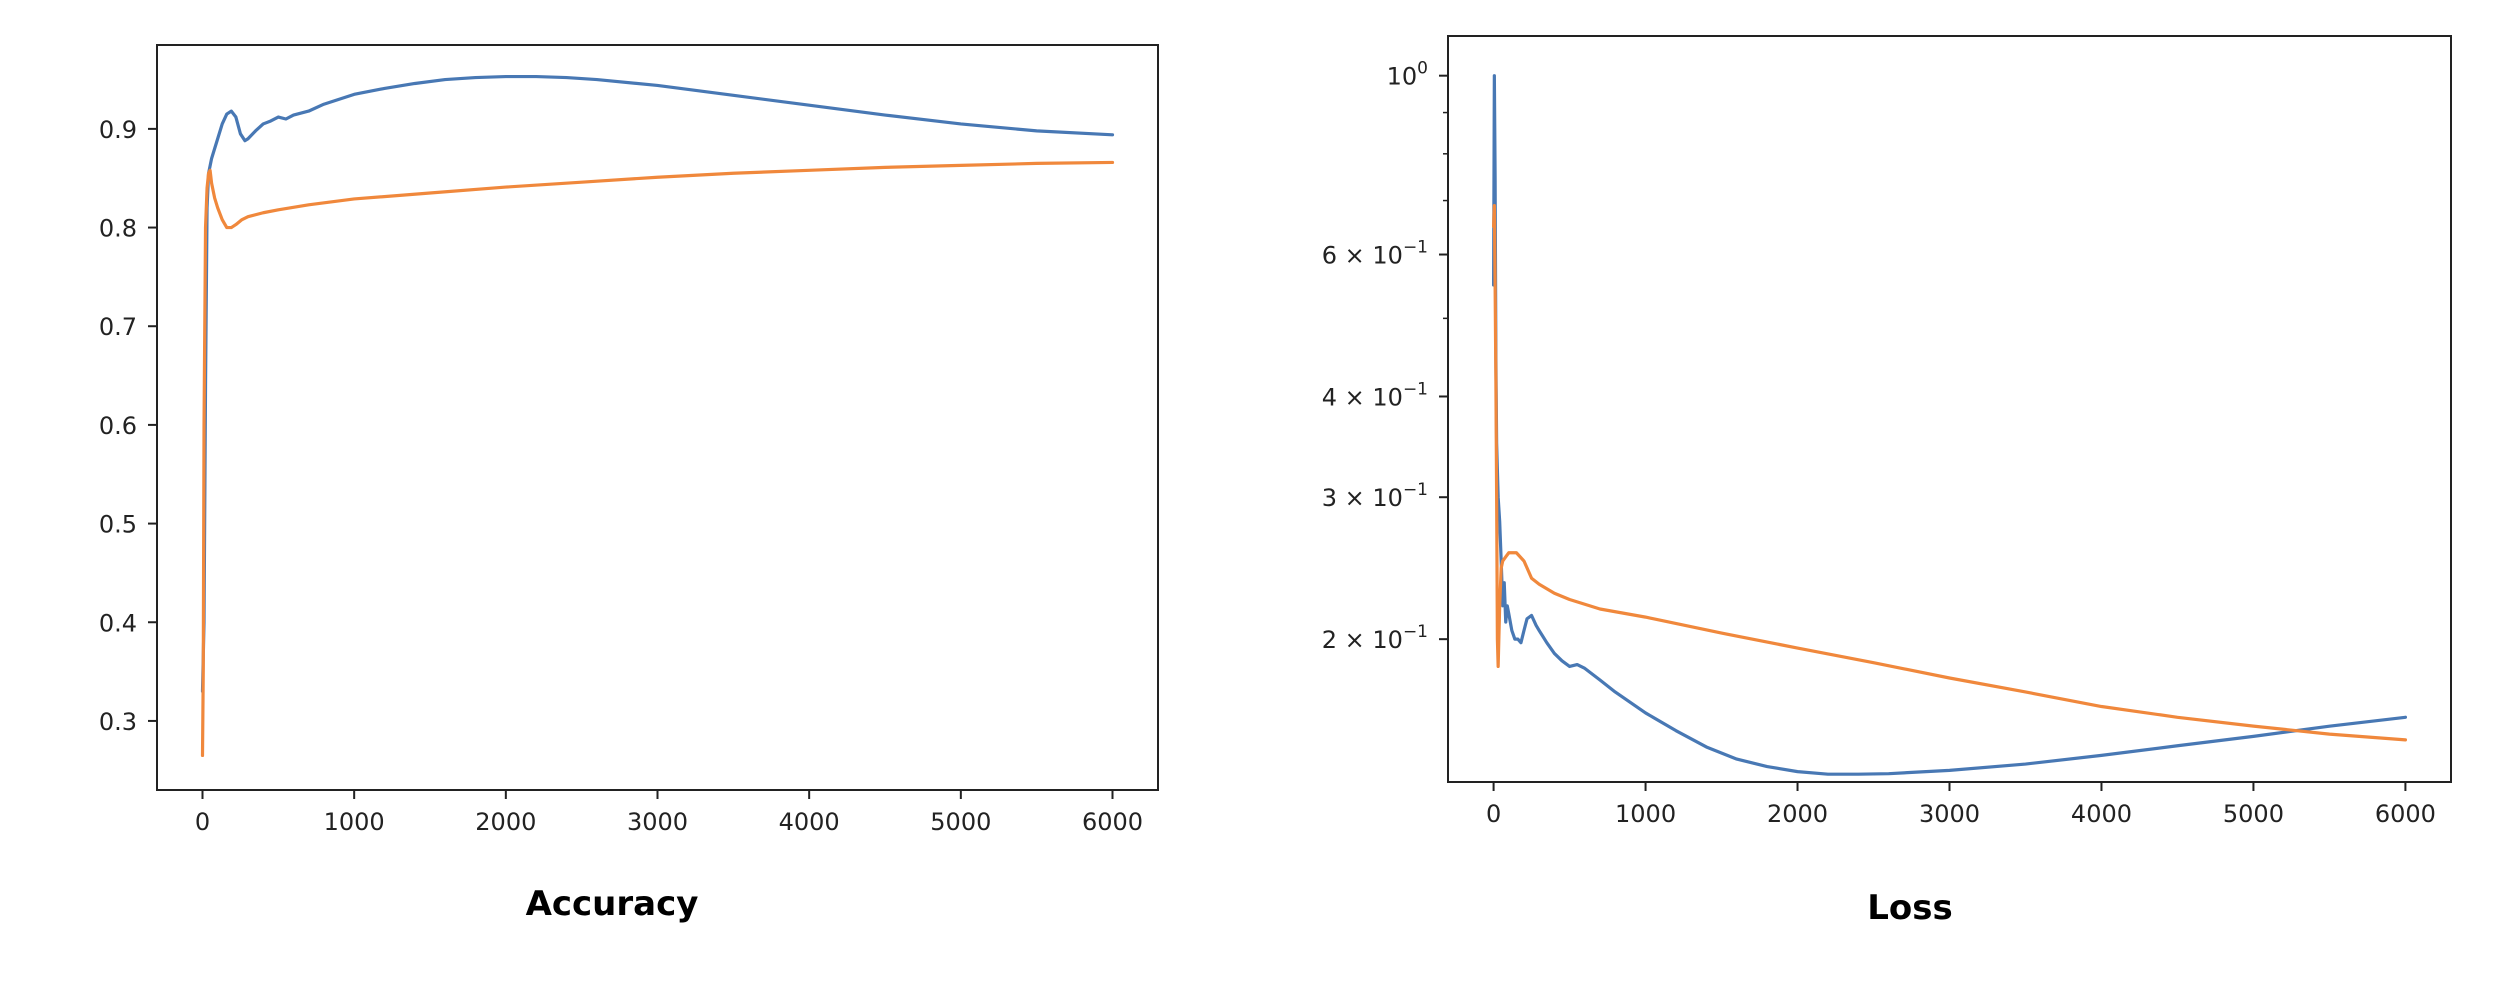 The height and width of the screenshot is (1008, 2500). What do you see at coordinates (657, 822) in the screenshot?
I see `accuracy-x-tick-label: 3000` at bounding box center [657, 822].